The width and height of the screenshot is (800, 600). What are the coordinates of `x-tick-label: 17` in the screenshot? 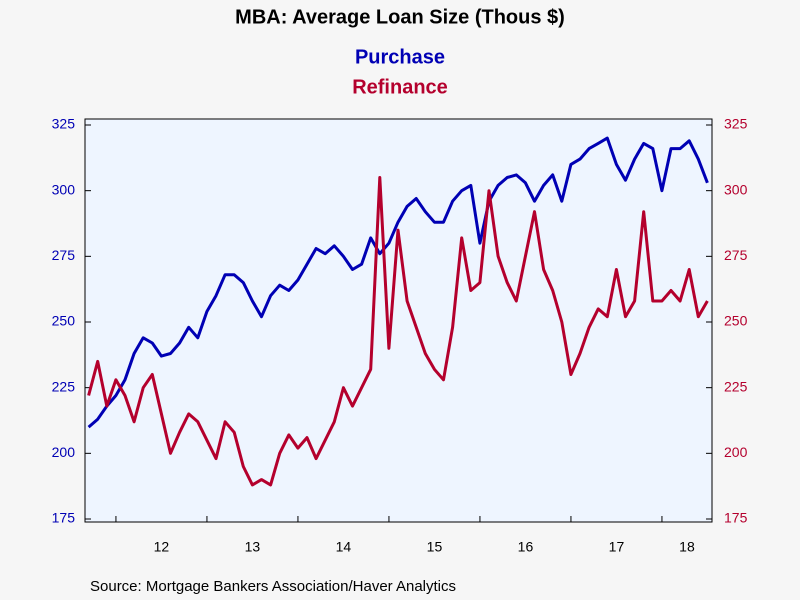 It's located at (617, 547).